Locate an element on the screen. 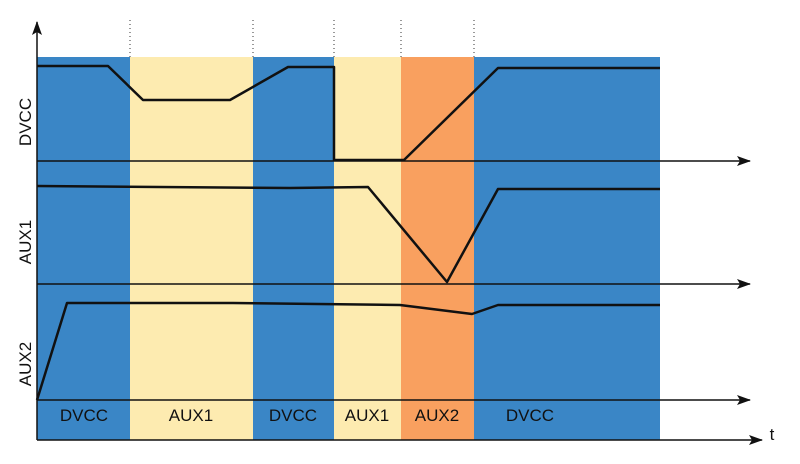  signal-label: DVCC is located at coordinates (25, 122).